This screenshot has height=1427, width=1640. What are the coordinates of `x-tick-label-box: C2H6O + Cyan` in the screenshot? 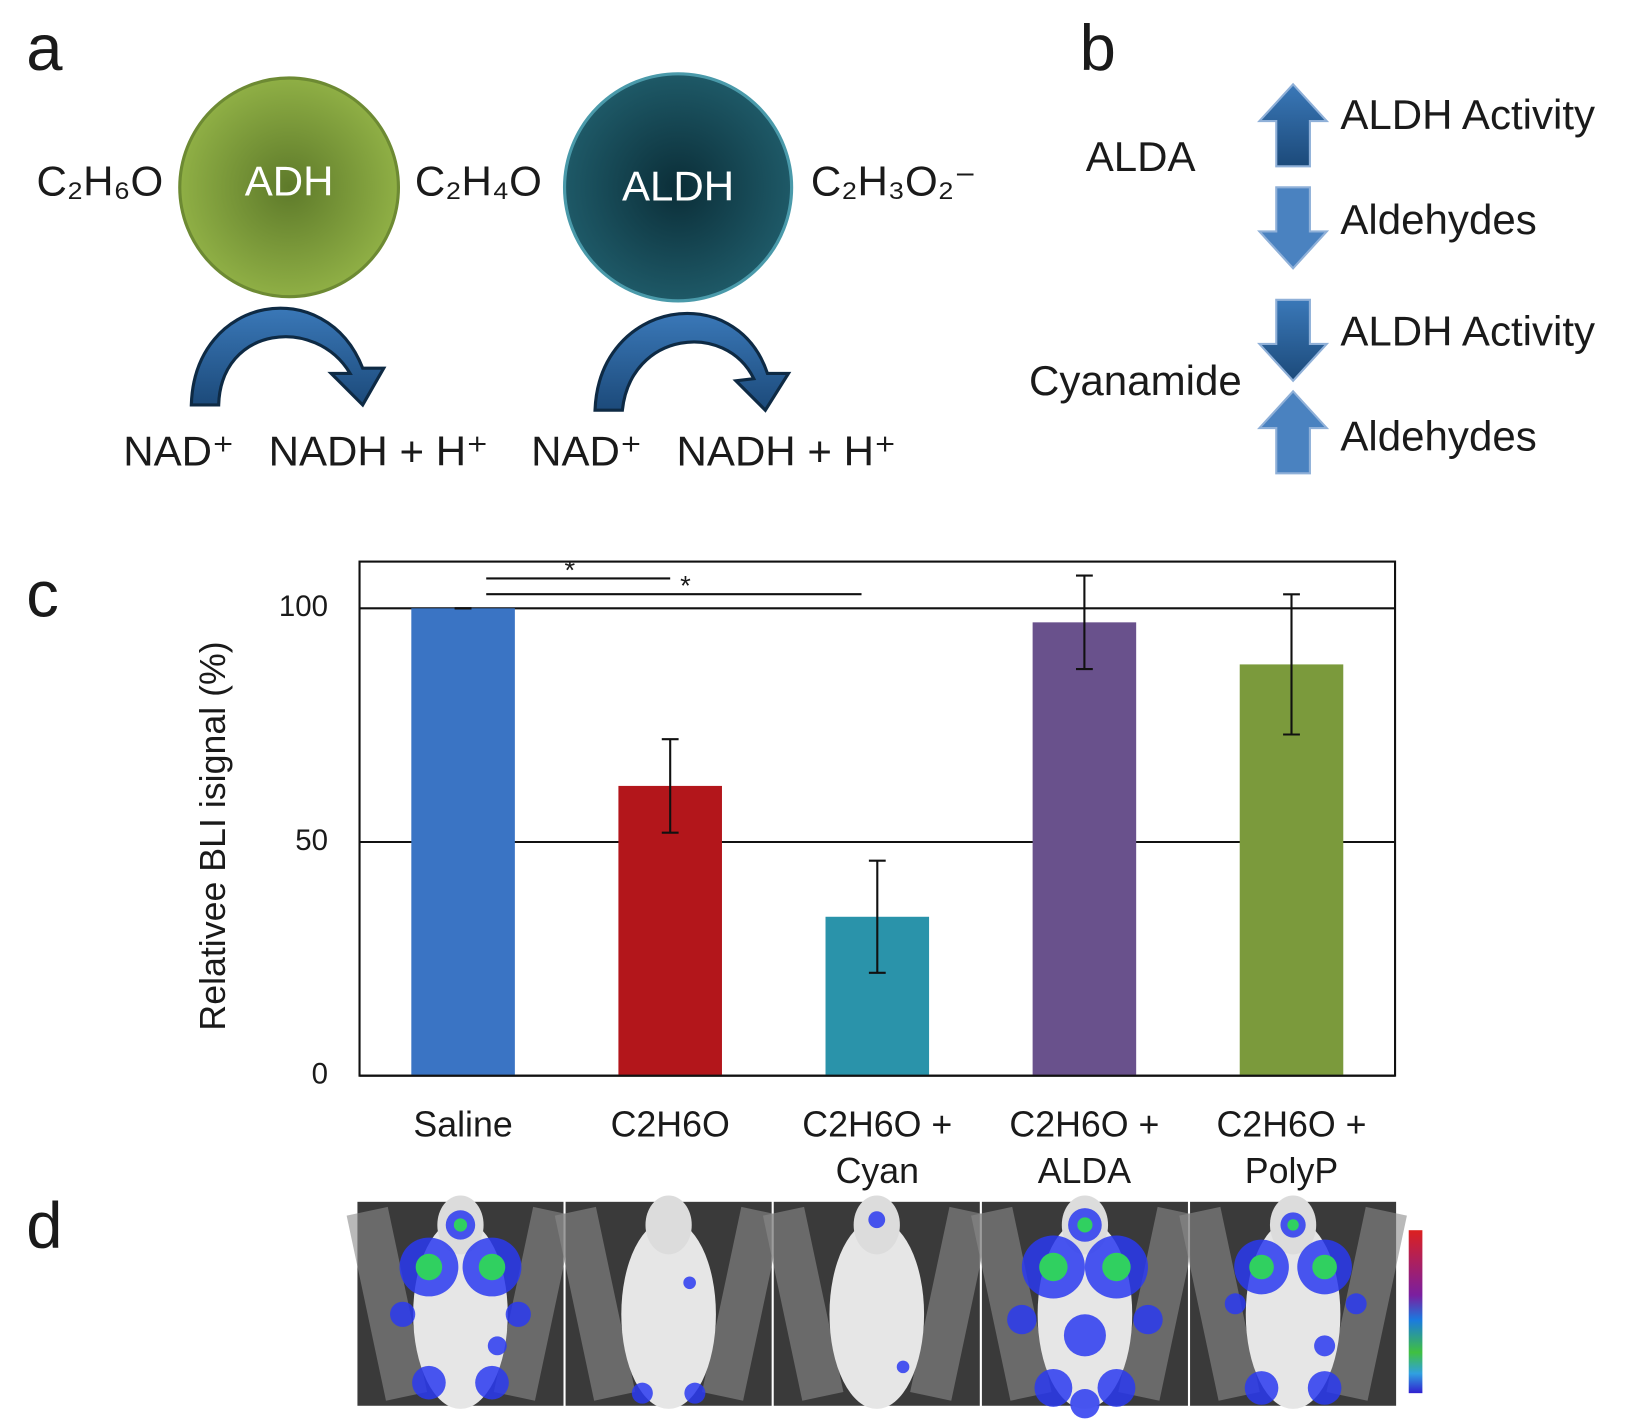 It's located at (877, 1148).